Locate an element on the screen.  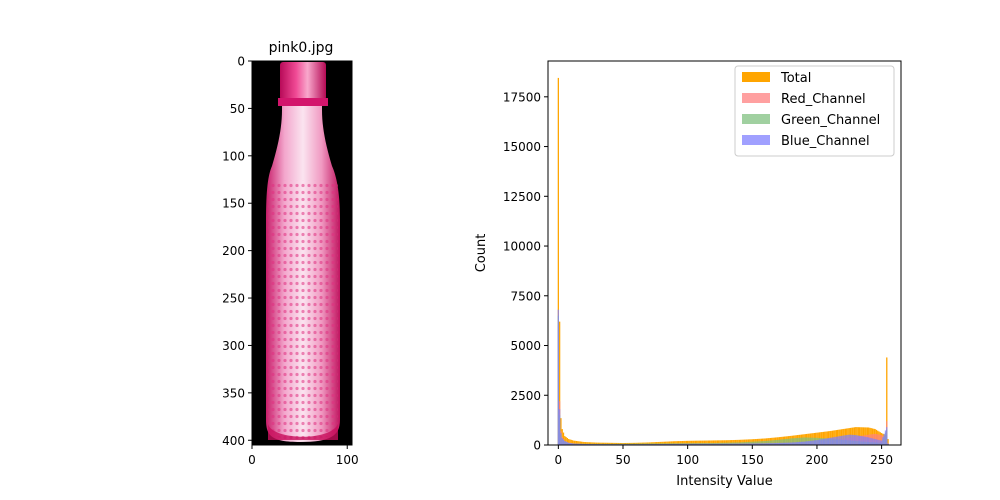
image-y-tick-label: 250 is located at coordinates (233, 299).